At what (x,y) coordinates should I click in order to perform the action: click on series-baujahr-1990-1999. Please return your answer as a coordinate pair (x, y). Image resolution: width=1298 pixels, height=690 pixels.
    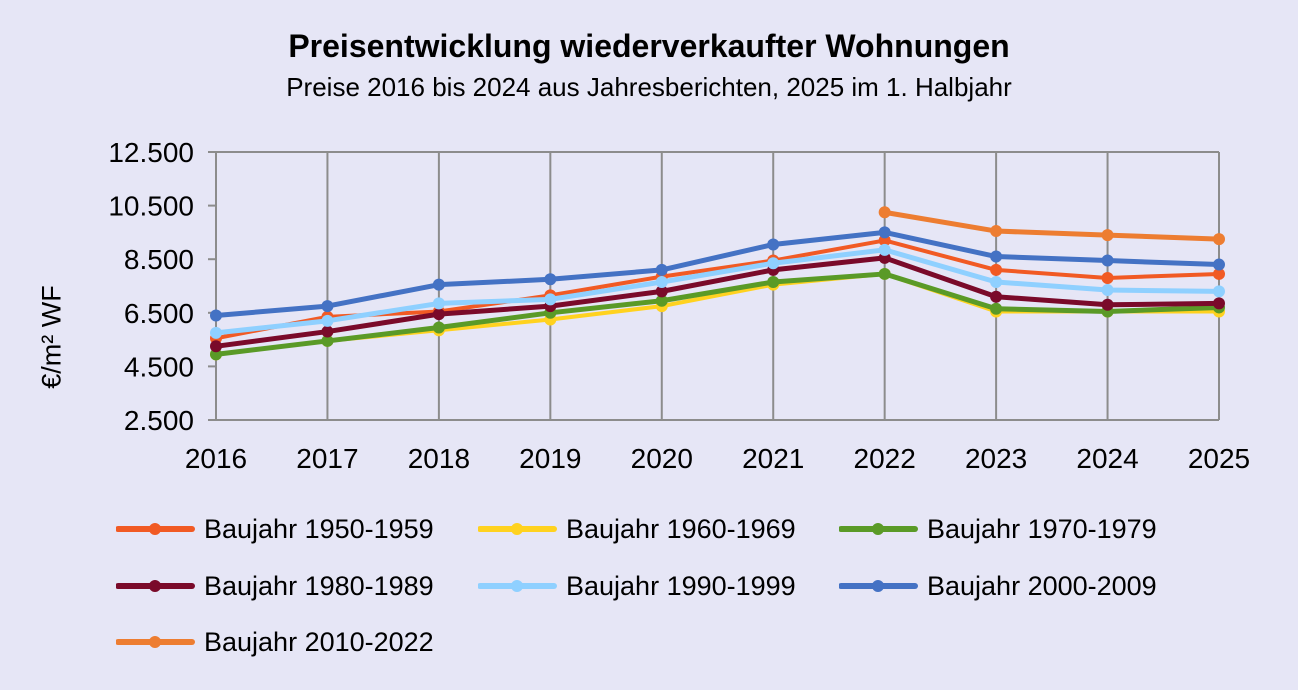
    Looking at the image, I should click on (717, 291).